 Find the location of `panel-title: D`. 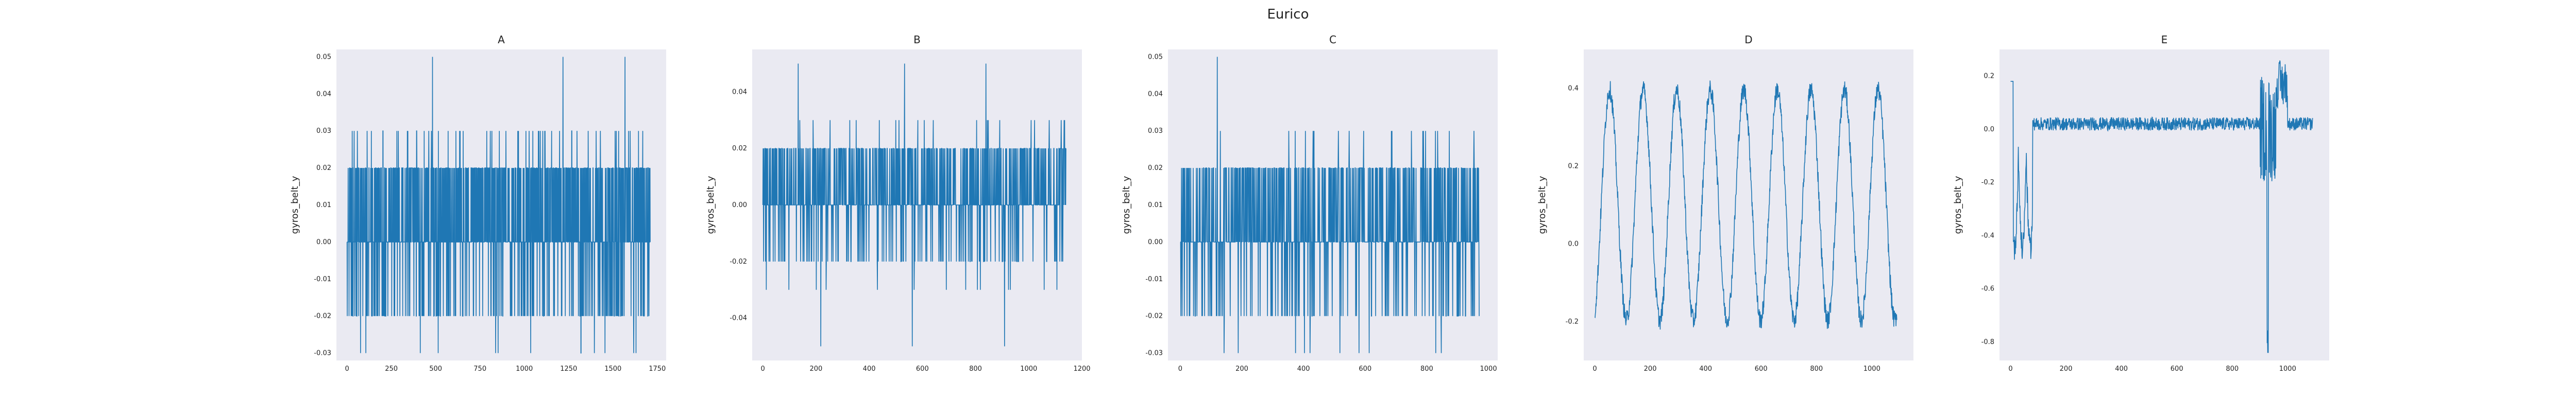

panel-title: D is located at coordinates (1748, 39).